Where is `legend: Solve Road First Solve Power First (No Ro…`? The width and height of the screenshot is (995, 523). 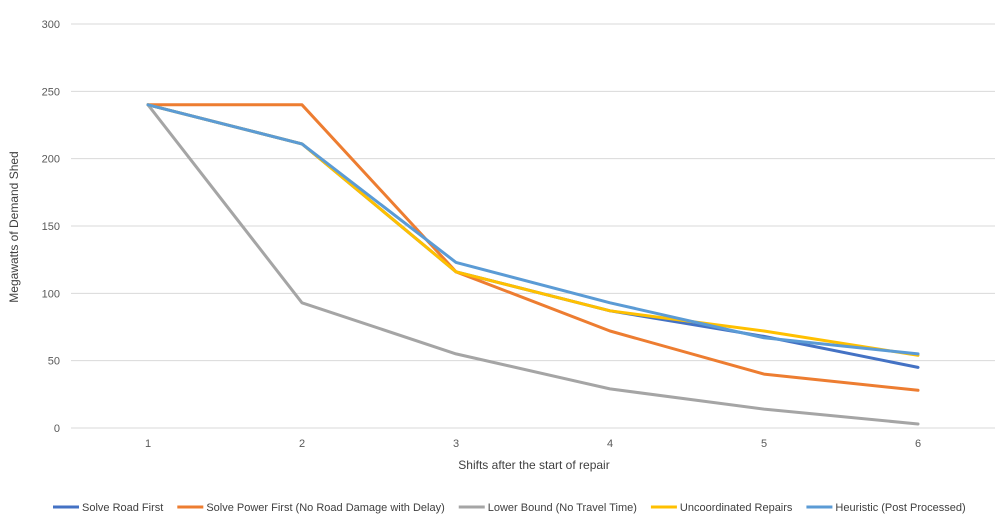 legend: Solve Road First Solve Power First (No Ro… is located at coordinates (509, 508).